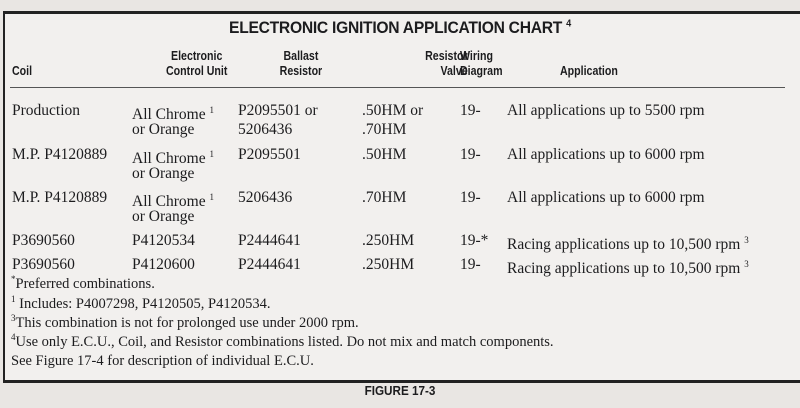  I want to click on footnote: *Preferred combinations., so click(83, 283).